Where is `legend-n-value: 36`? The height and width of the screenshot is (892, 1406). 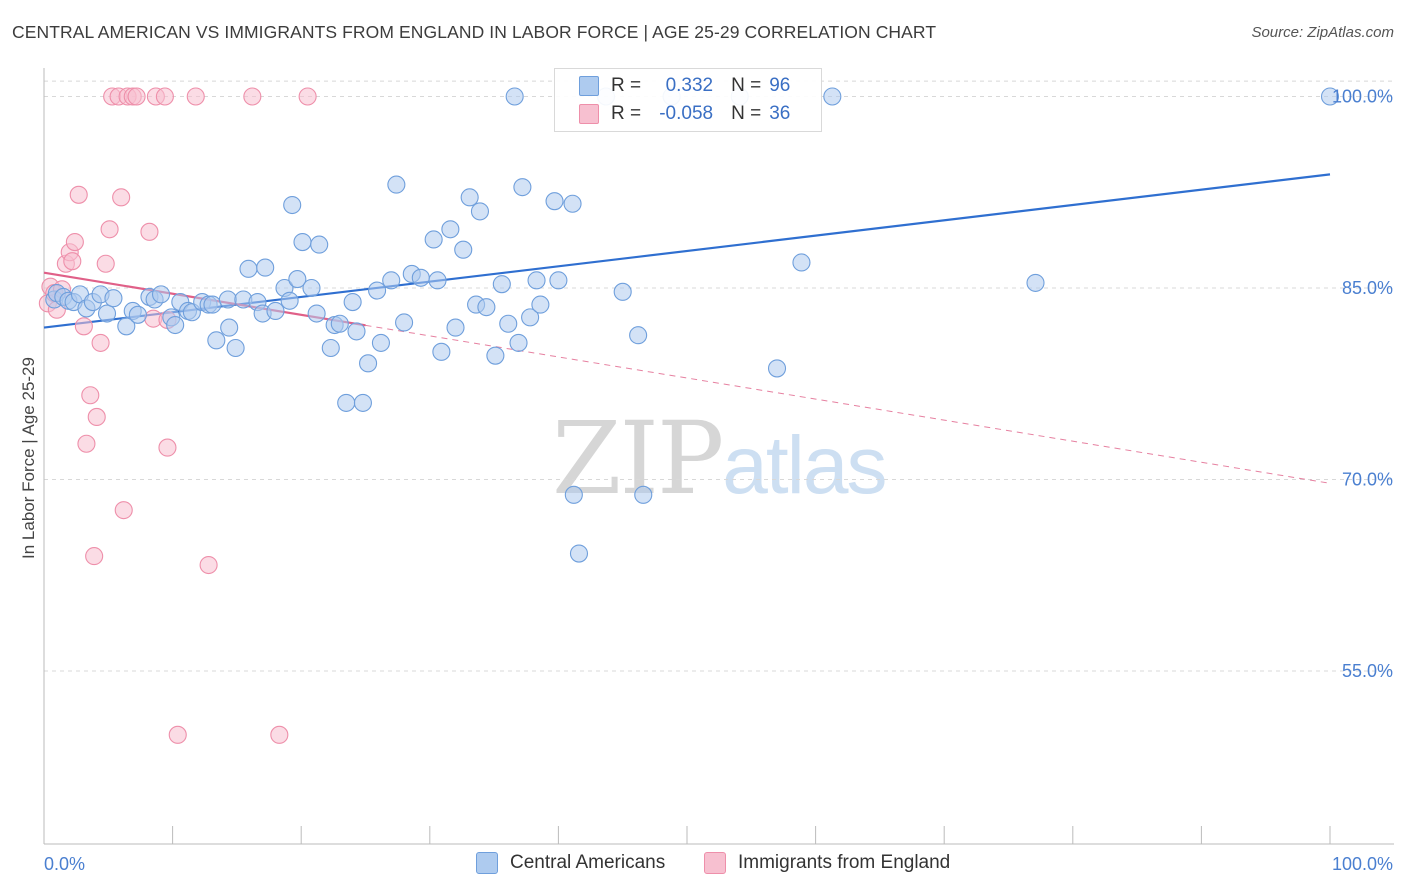 legend-n-value: 36 is located at coordinates (780, 113).